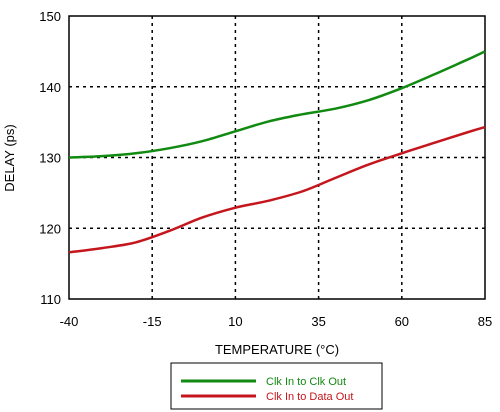 This screenshot has width=500, height=412. Describe the element at coordinates (9, 157) in the screenshot. I see `y-axis-label: DELAY (ps)` at that location.